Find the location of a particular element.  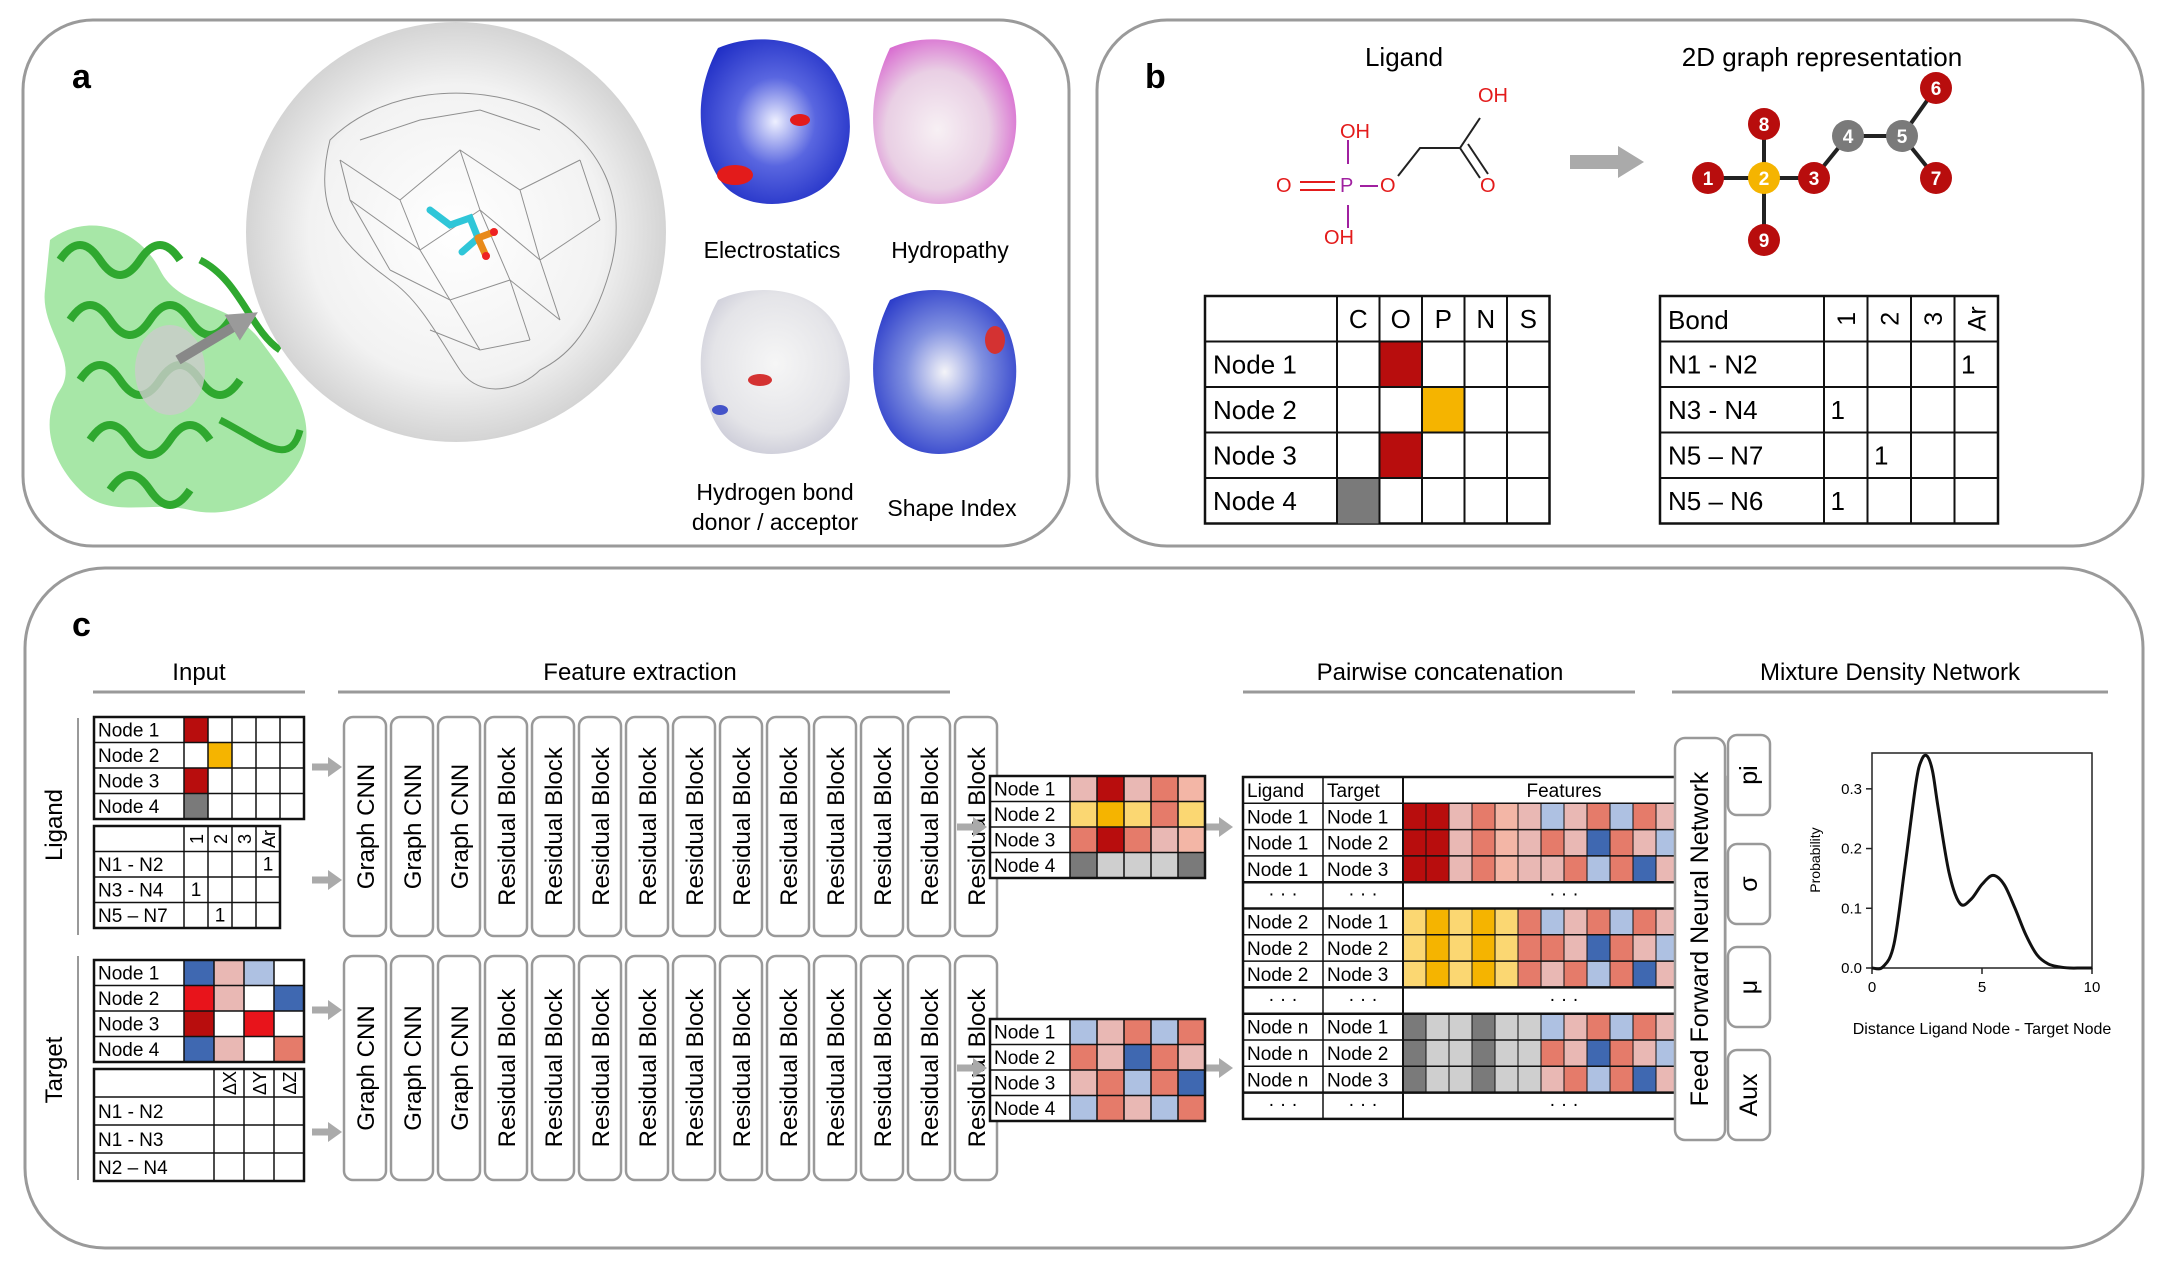

pair-ligand-node: Node 2 is located at coordinates (1277, 975).